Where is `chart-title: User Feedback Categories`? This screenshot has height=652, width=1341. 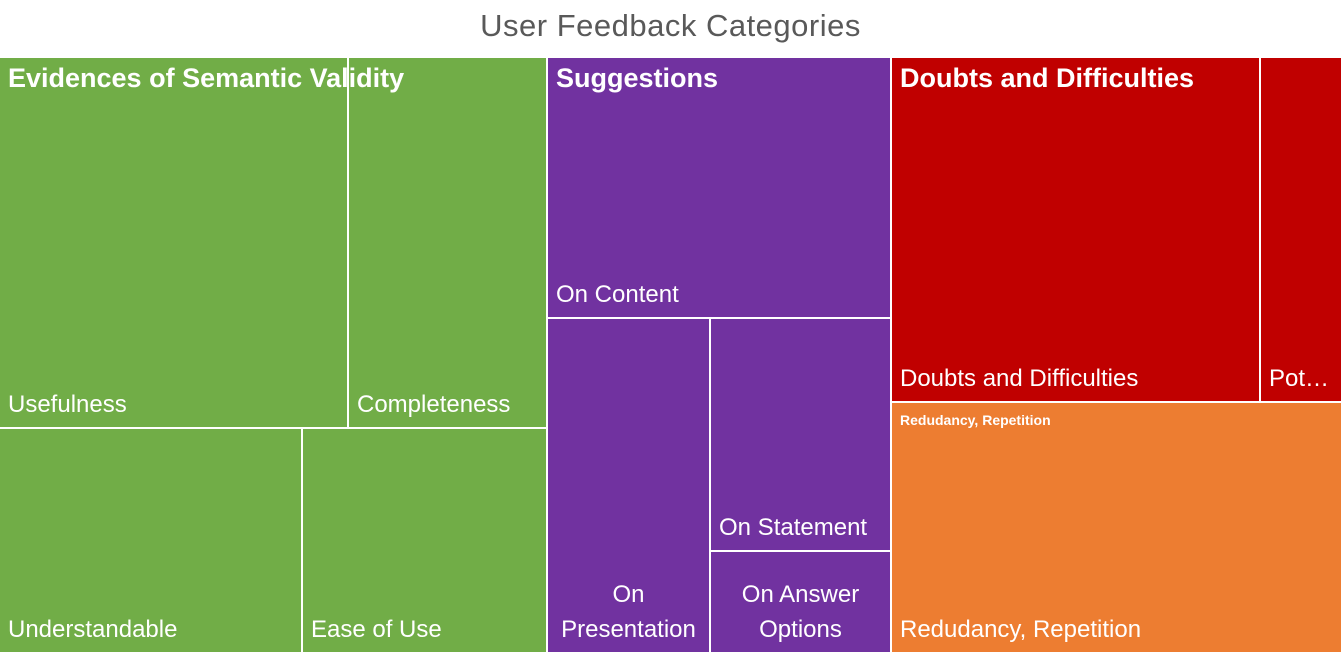 chart-title: User Feedback Categories is located at coordinates (670, 25).